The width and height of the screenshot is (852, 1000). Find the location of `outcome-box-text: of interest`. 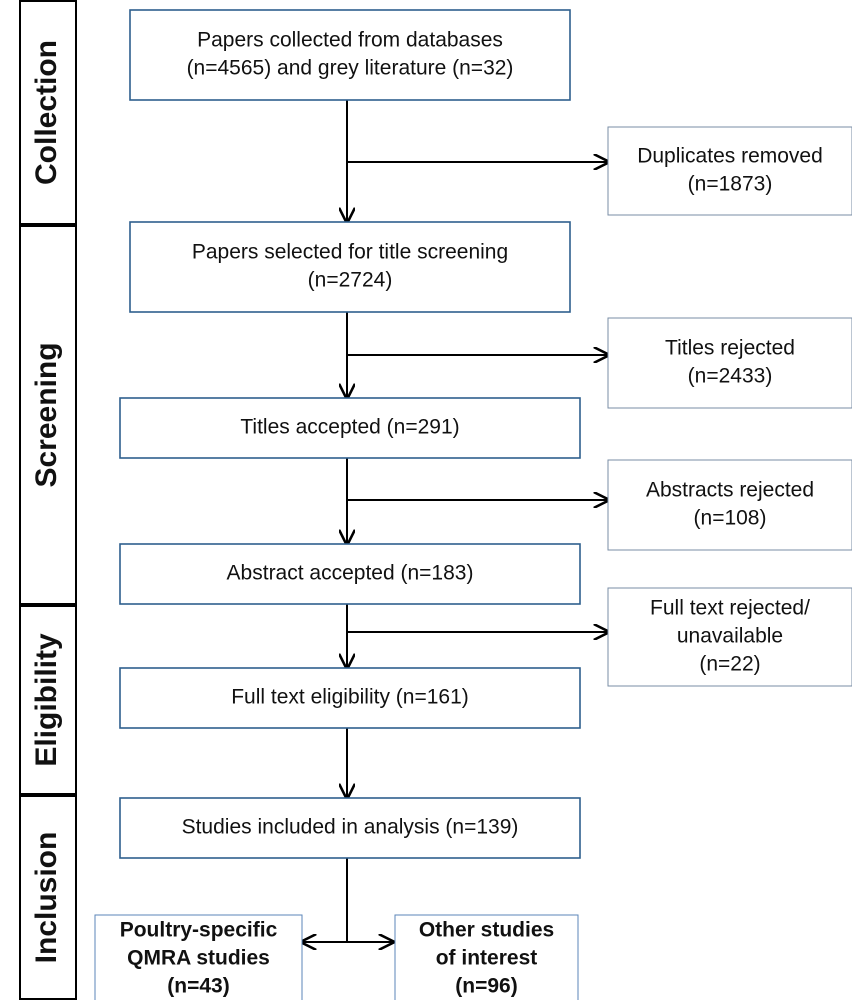

outcome-box-text: of interest is located at coordinates (487, 958).